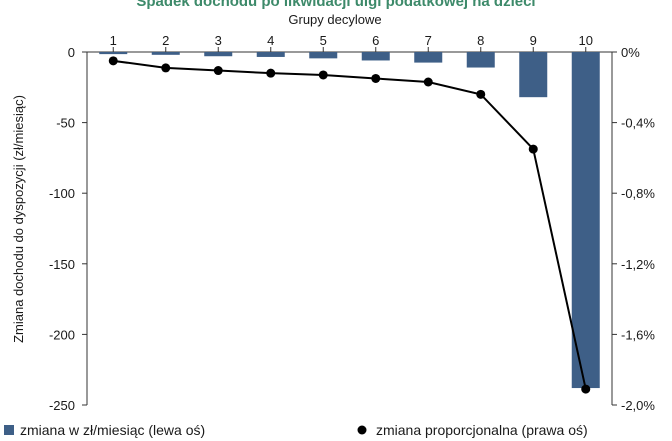  Describe the element at coordinates (638, 334) in the screenshot. I see `y-right-tick-label: -1,6%` at that location.